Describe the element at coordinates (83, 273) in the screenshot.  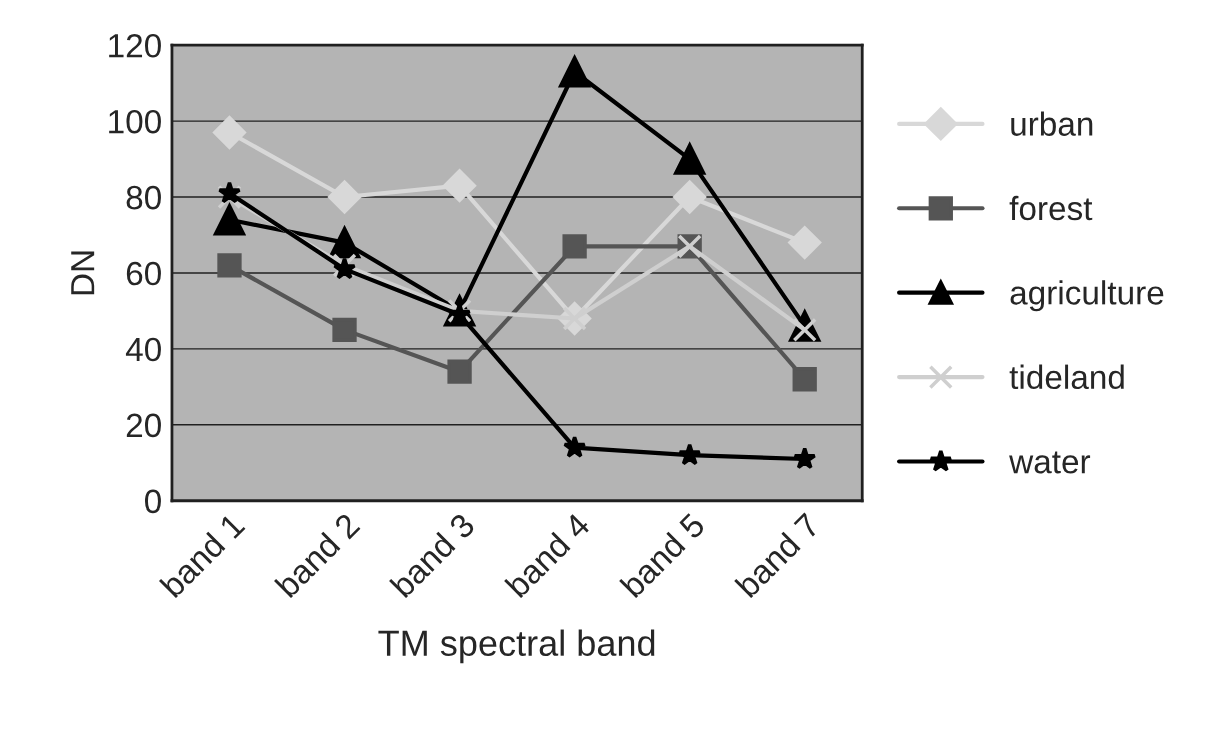
I see `y-axis-title: DN` at that location.